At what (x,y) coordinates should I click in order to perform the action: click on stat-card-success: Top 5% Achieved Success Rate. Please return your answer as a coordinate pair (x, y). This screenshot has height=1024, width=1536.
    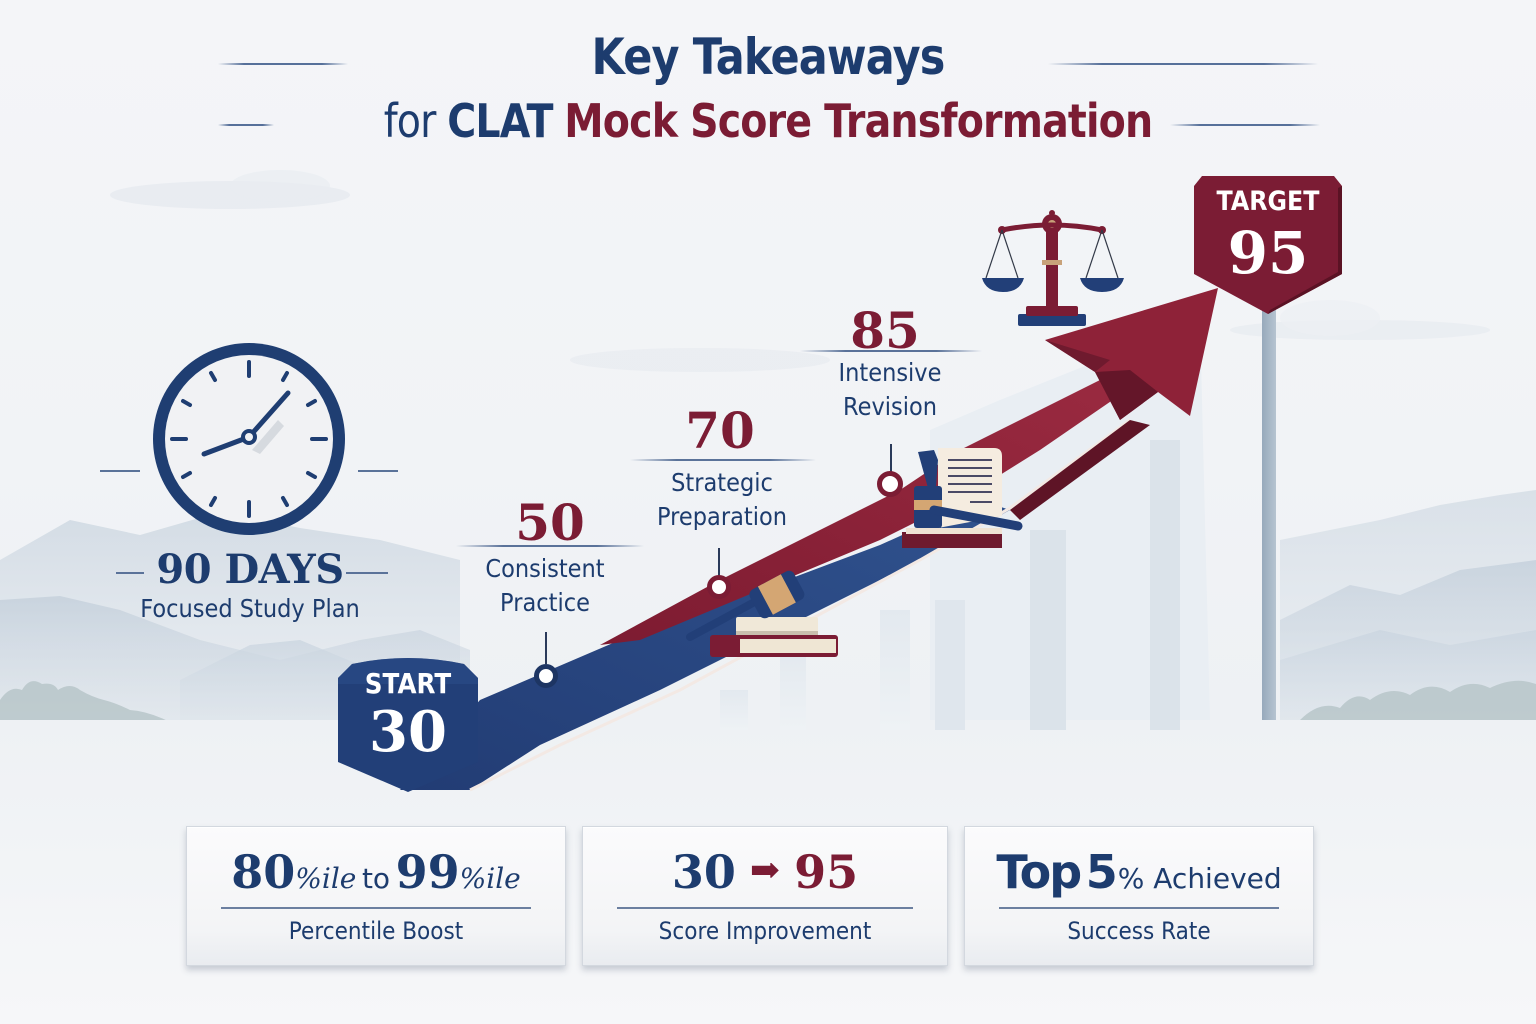
    Looking at the image, I should click on (1139, 896).